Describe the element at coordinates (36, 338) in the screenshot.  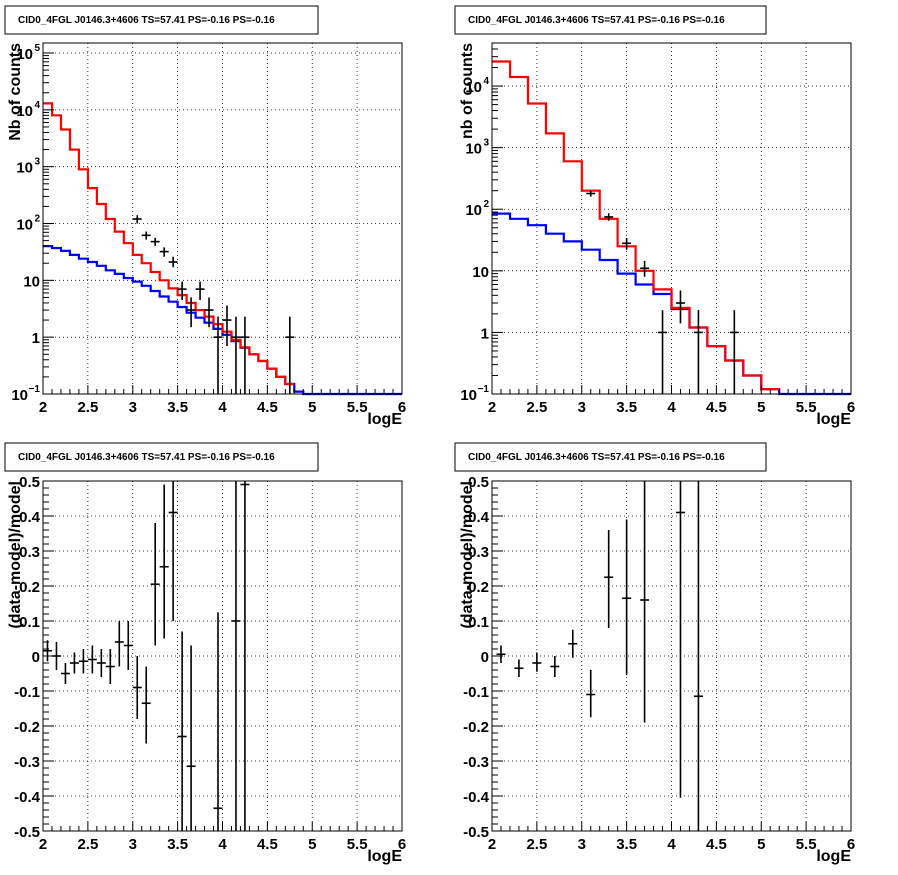
I see `y-tick-label: 1` at that location.